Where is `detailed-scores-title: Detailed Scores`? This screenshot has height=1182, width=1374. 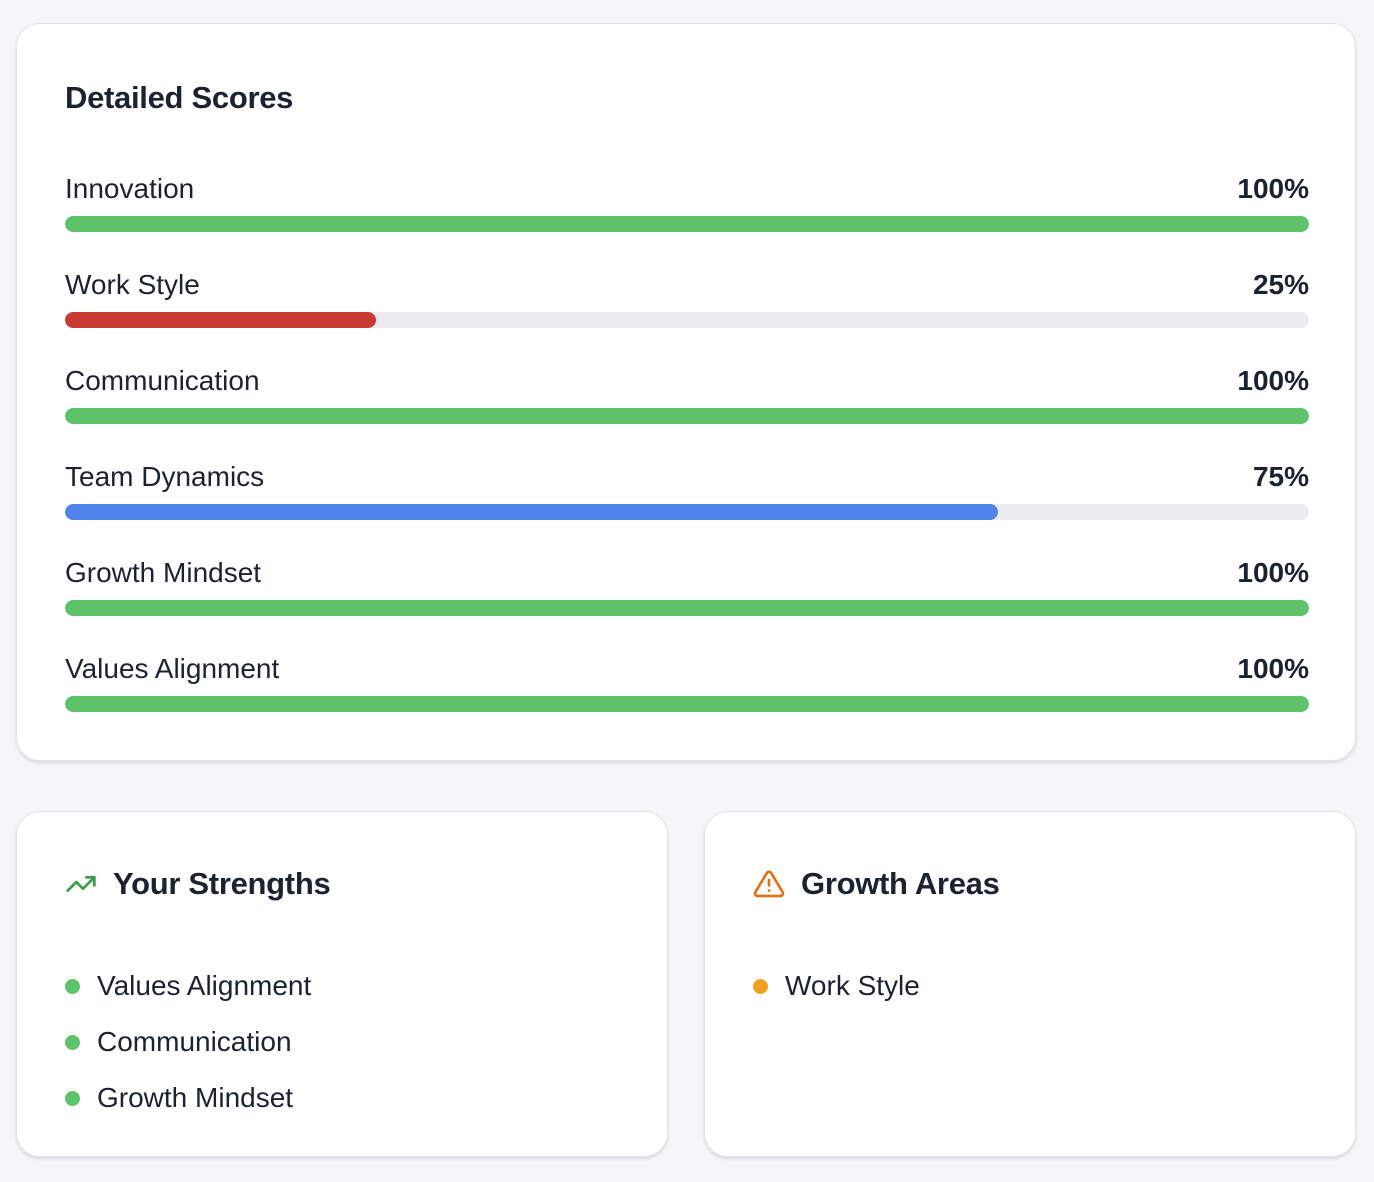
detailed-scores-title: Detailed Scores is located at coordinates (179, 97).